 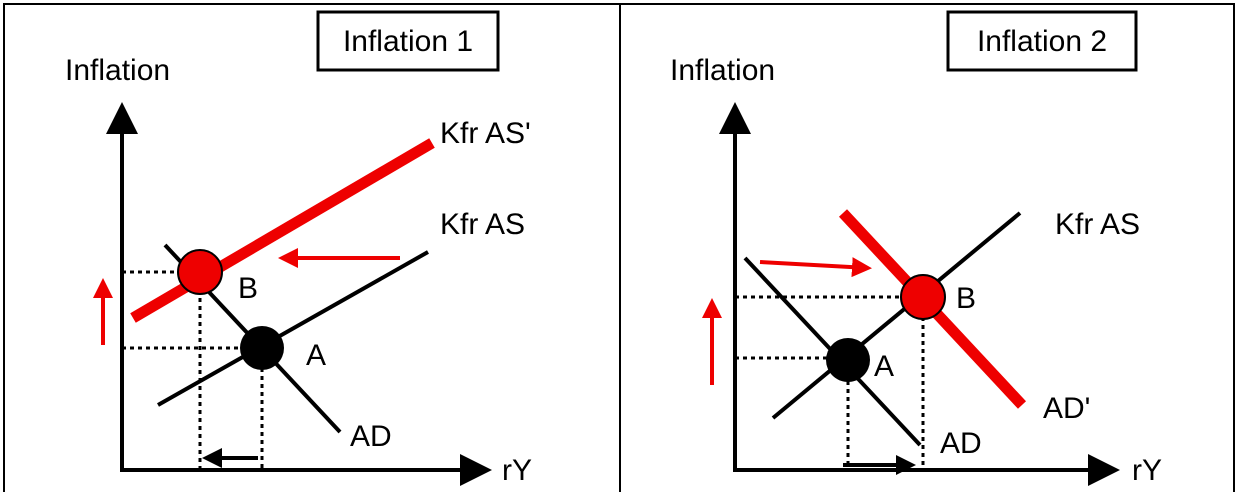 I want to click on guide-lines, so click(x=830, y=382).